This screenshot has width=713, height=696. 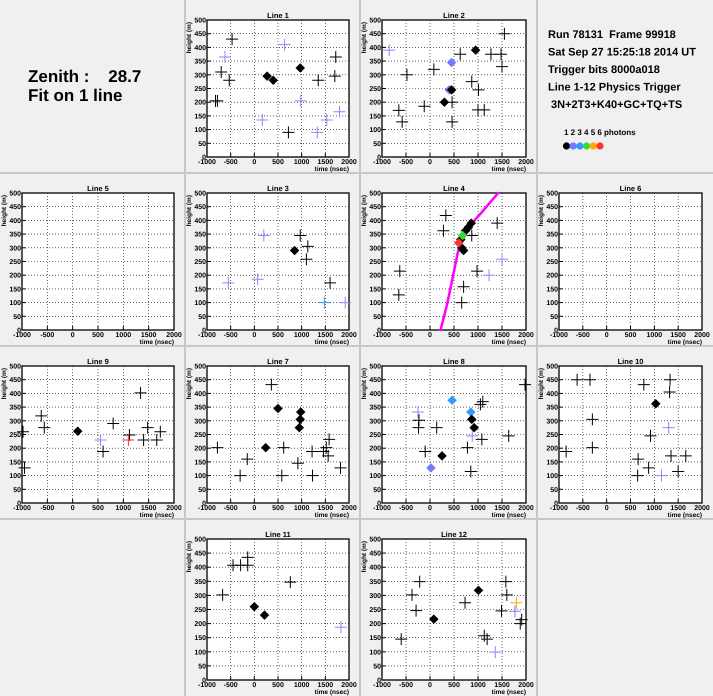 I want to click on text: Fit on 1 line, so click(x=75, y=95).